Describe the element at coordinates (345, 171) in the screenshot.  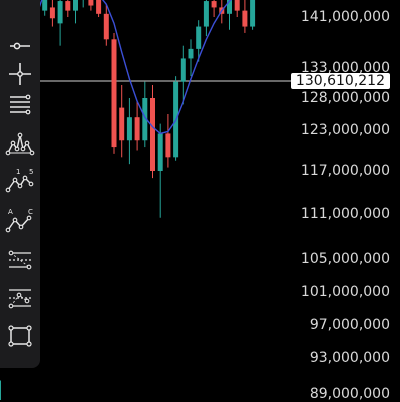
I see `price-tick-label: 117,000,000` at that location.